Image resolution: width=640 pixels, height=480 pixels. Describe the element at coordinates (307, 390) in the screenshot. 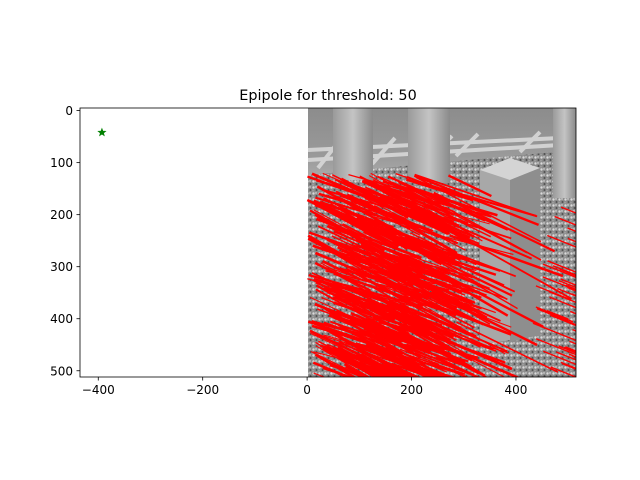

I see `x-tick-label: 0` at that location.